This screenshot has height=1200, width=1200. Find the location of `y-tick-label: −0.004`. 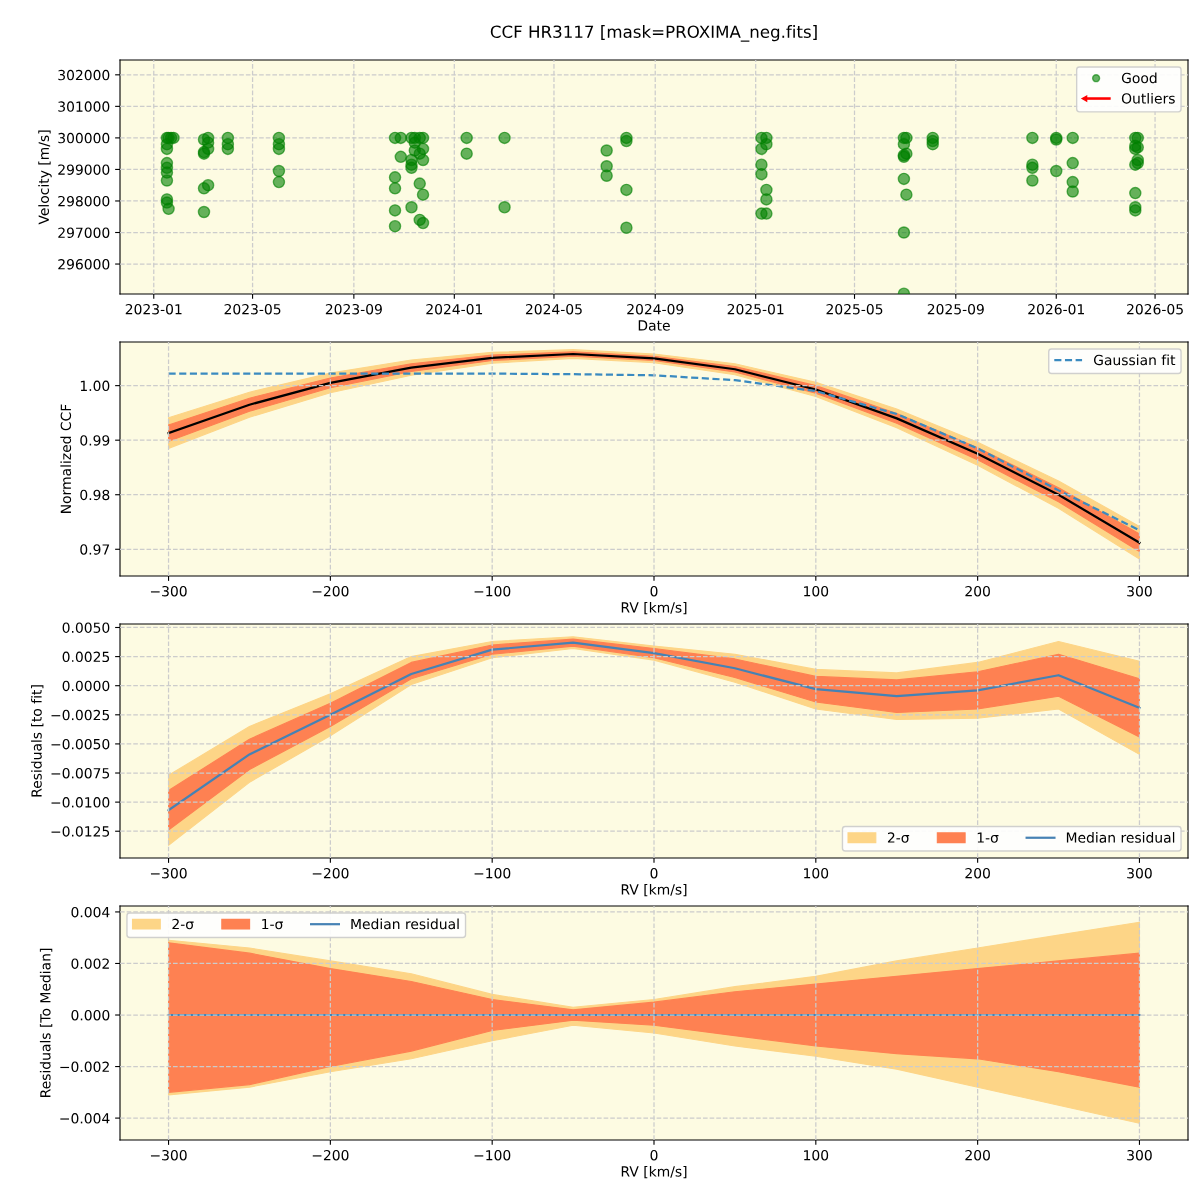

y-tick-label: −0.004 is located at coordinates (85, 1118).